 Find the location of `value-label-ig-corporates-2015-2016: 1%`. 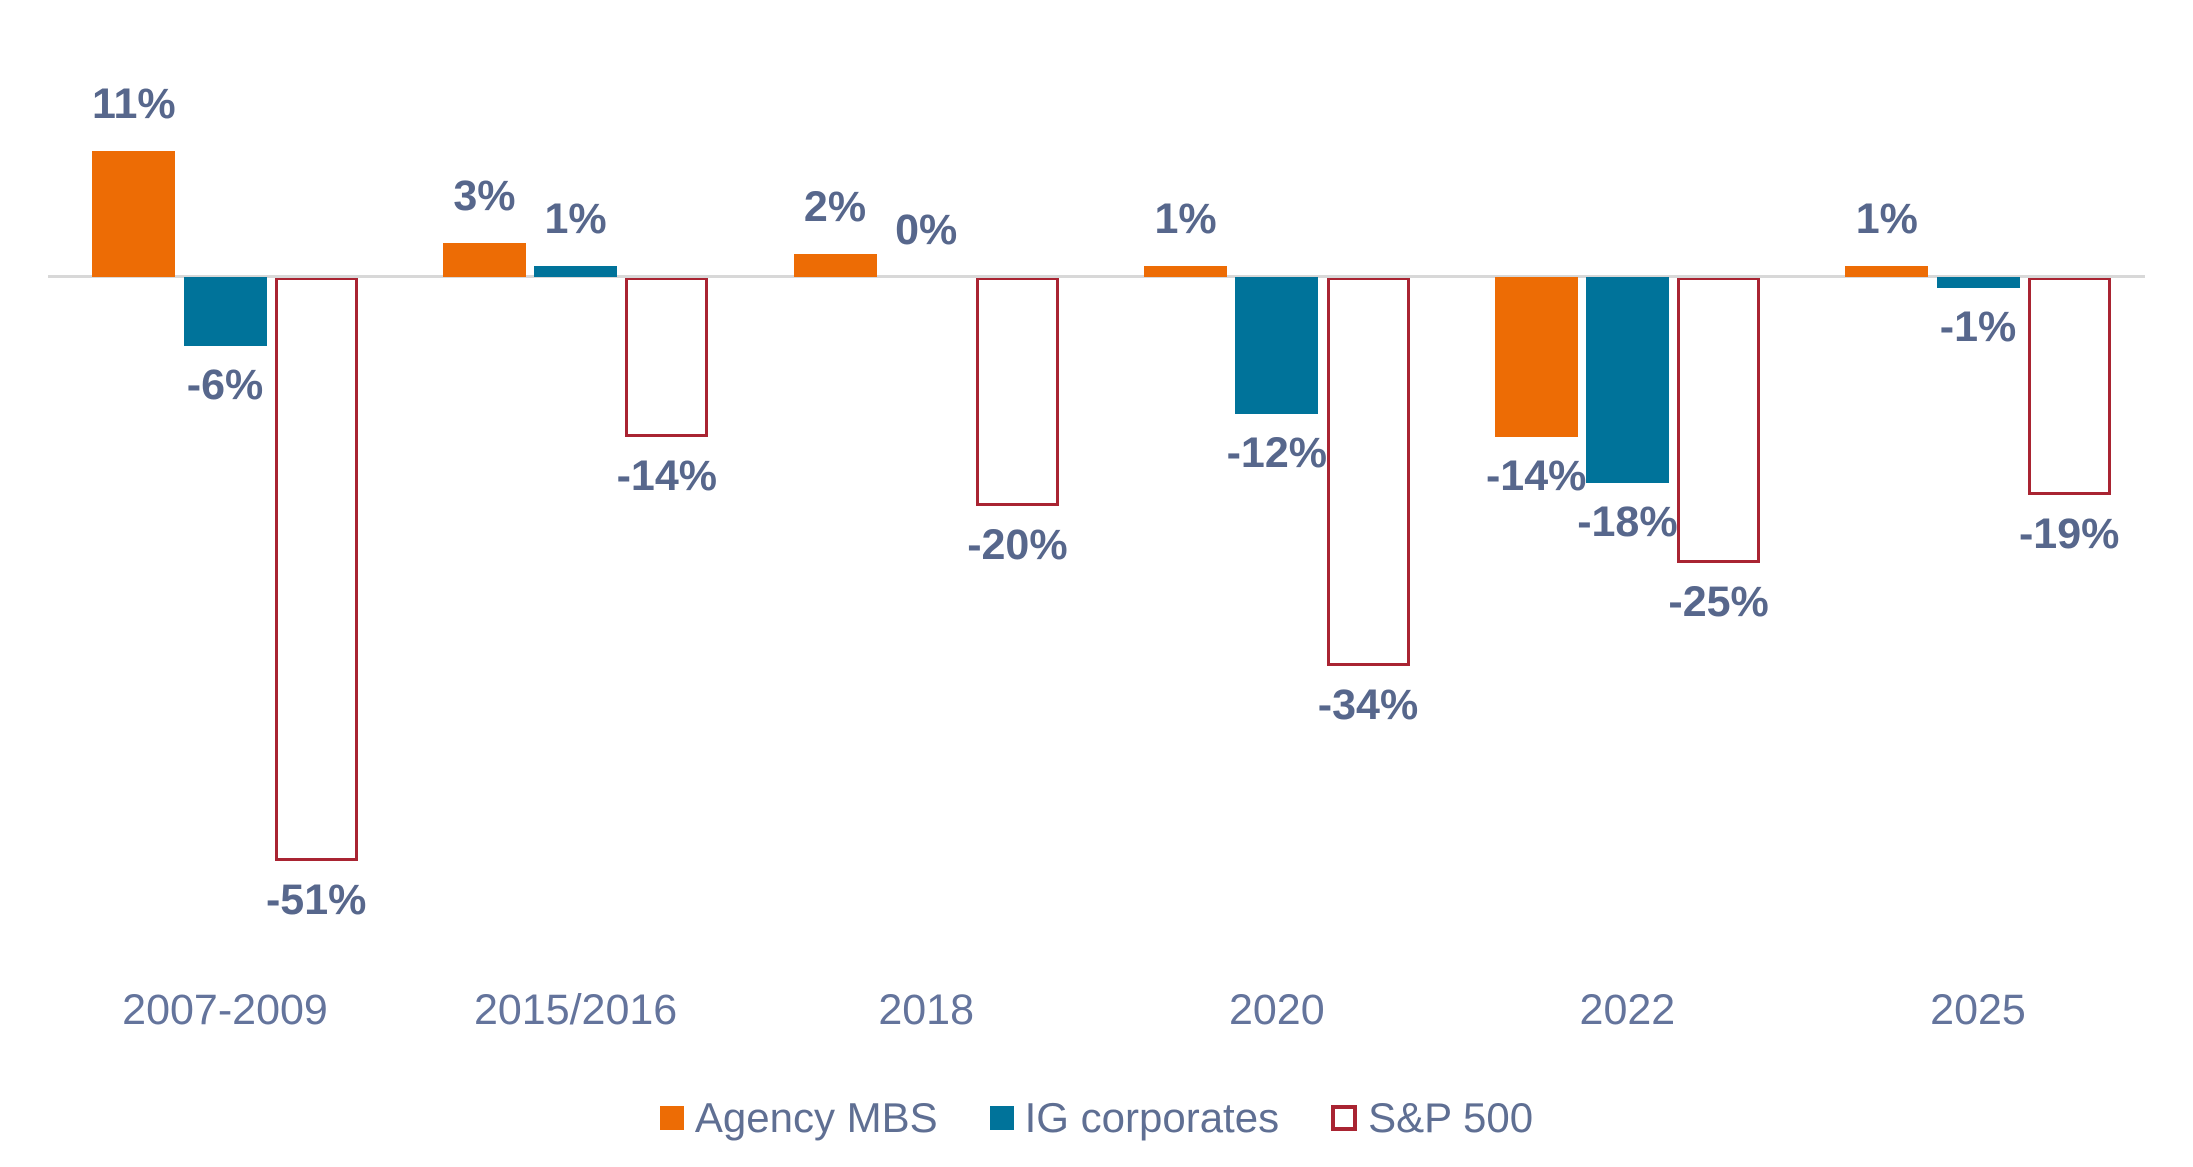

value-label-ig-corporates-2015-2016: 1% is located at coordinates (575, 219).